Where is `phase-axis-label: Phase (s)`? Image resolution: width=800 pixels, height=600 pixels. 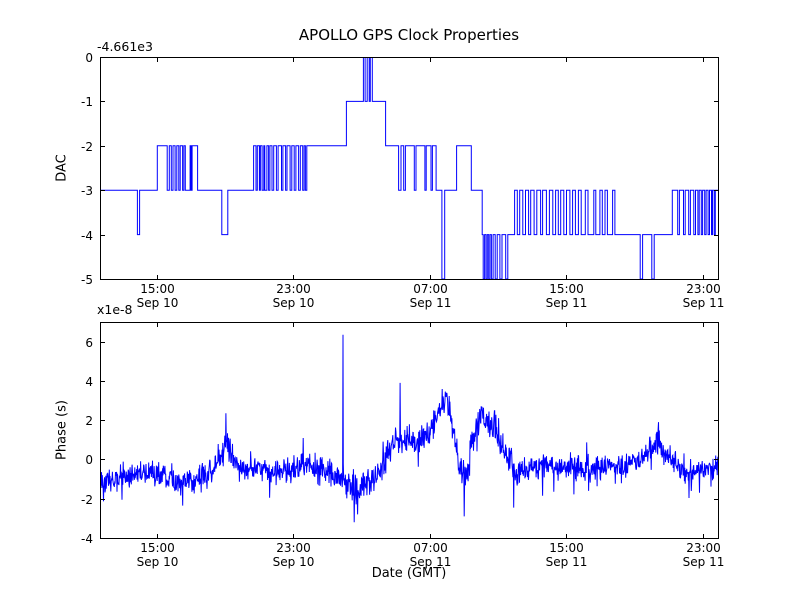
phase-axis-label: Phase (s) is located at coordinates (62, 430).